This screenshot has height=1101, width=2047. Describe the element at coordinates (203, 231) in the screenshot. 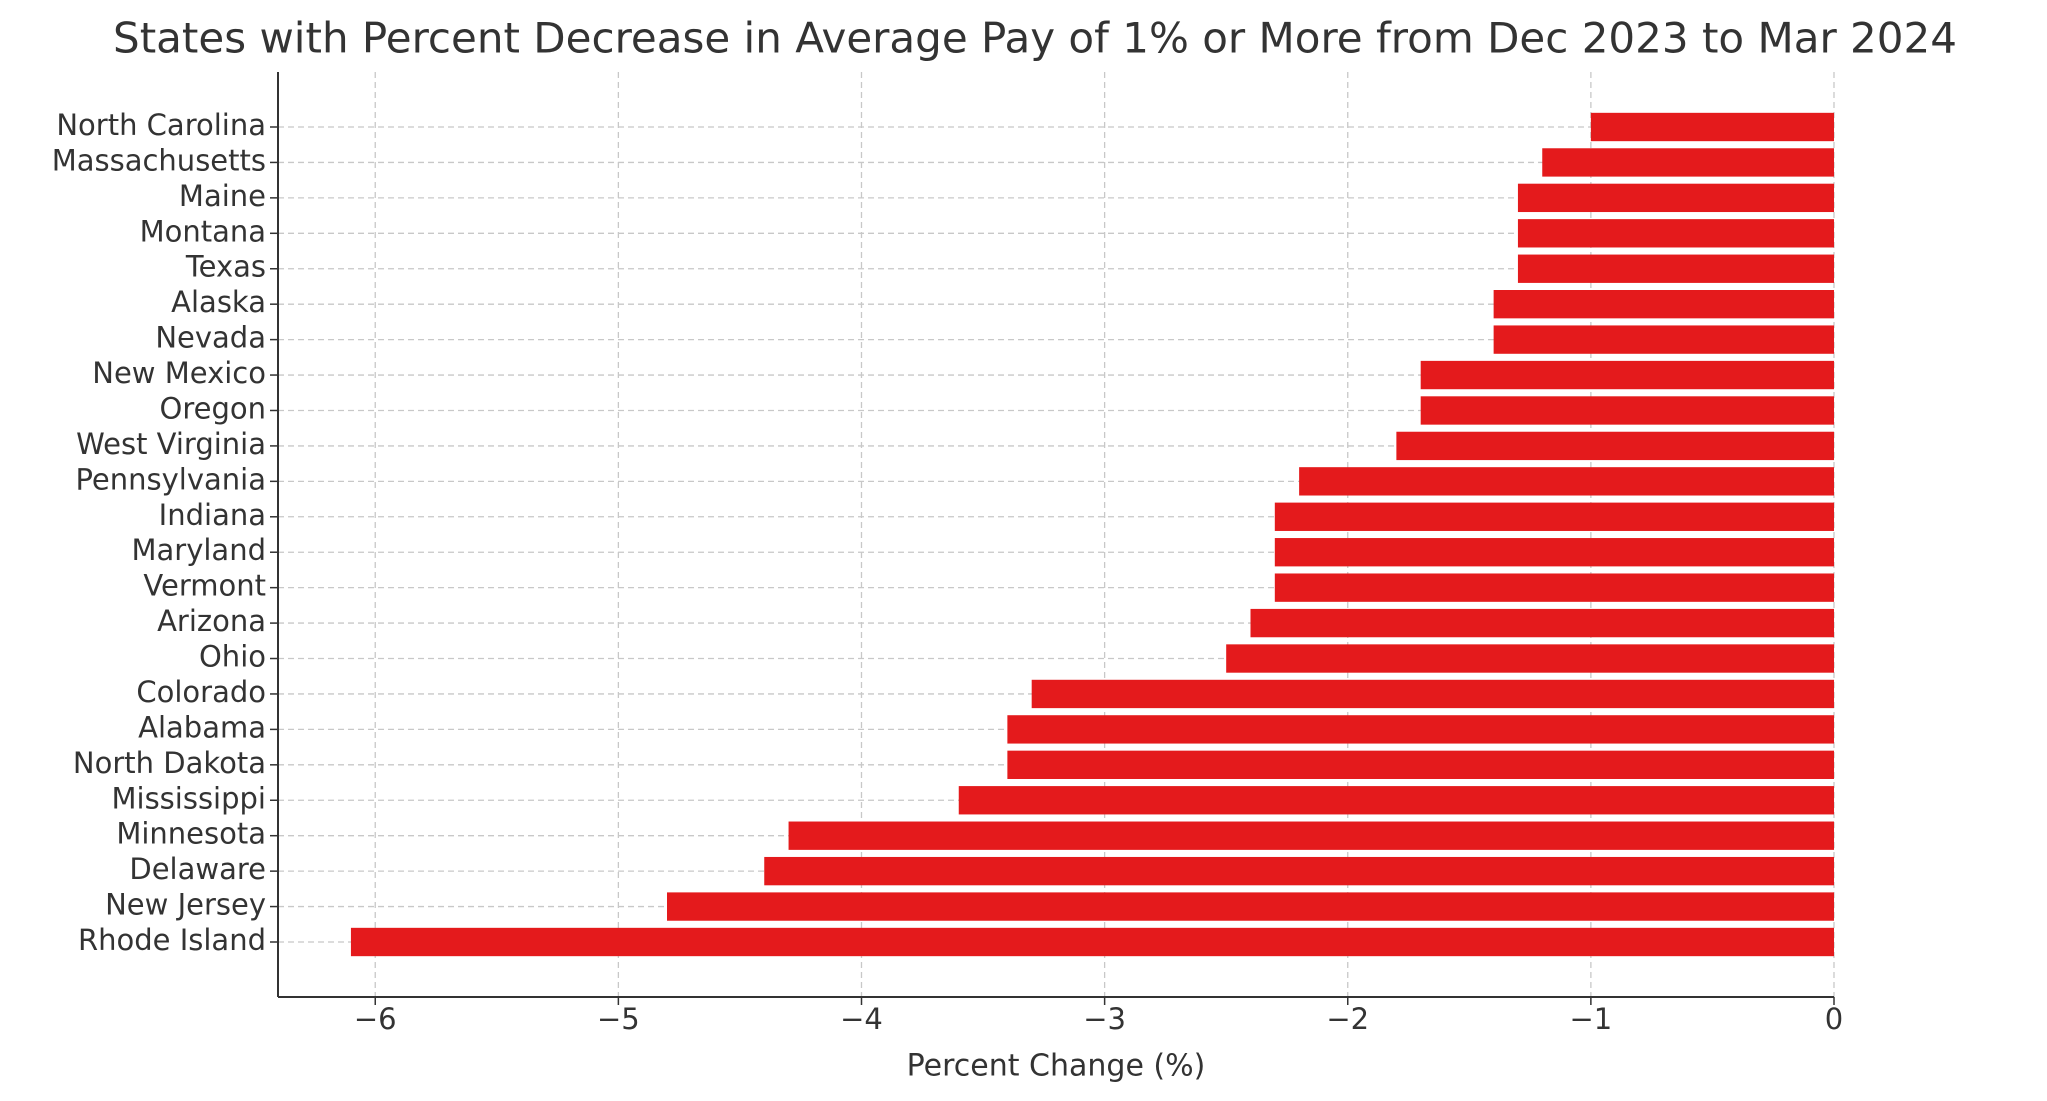

I see `y-tick-label: Montana` at that location.